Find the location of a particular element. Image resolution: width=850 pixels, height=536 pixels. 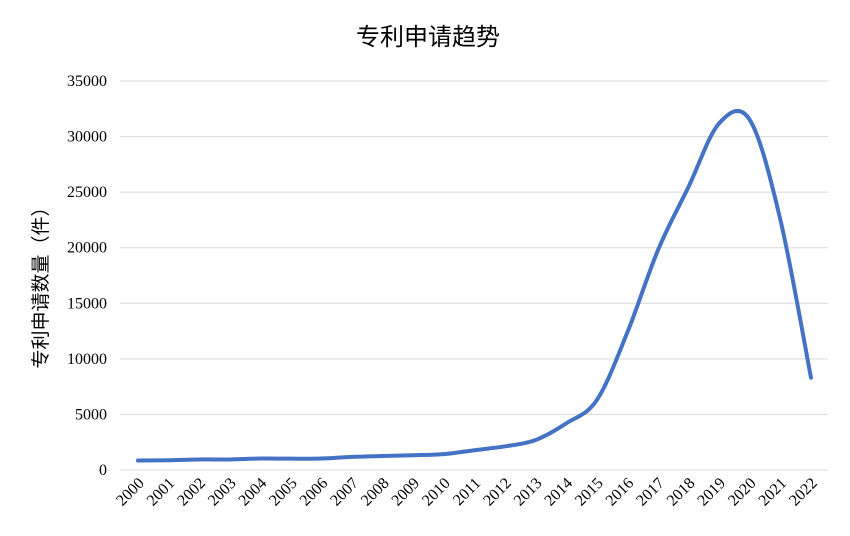

y-tick-labels: 0 5000 10000 15000 20000 25000 30000 35000 is located at coordinates (87, 276).